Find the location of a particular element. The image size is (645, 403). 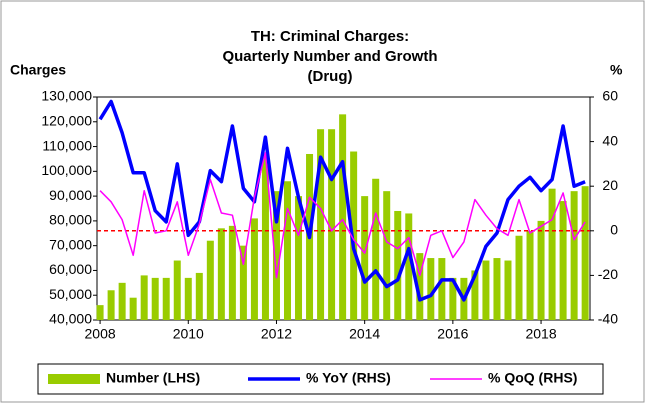

x-tick-label: 2014 is located at coordinates (364, 334).